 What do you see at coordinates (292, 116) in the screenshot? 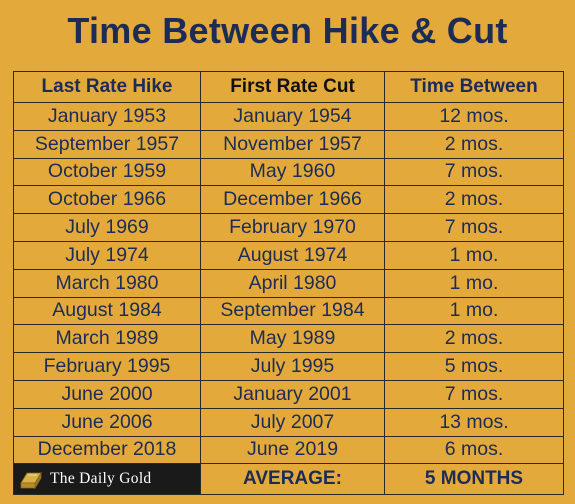
I see `cell-first-rate-cut: January 1954` at bounding box center [292, 116].